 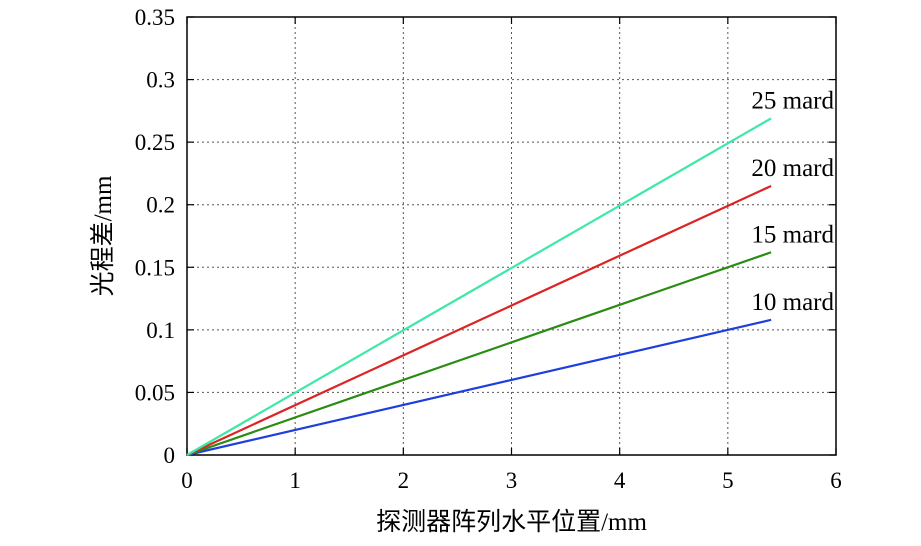 I want to click on y-tick-label: 0.25, so click(x=155, y=142).